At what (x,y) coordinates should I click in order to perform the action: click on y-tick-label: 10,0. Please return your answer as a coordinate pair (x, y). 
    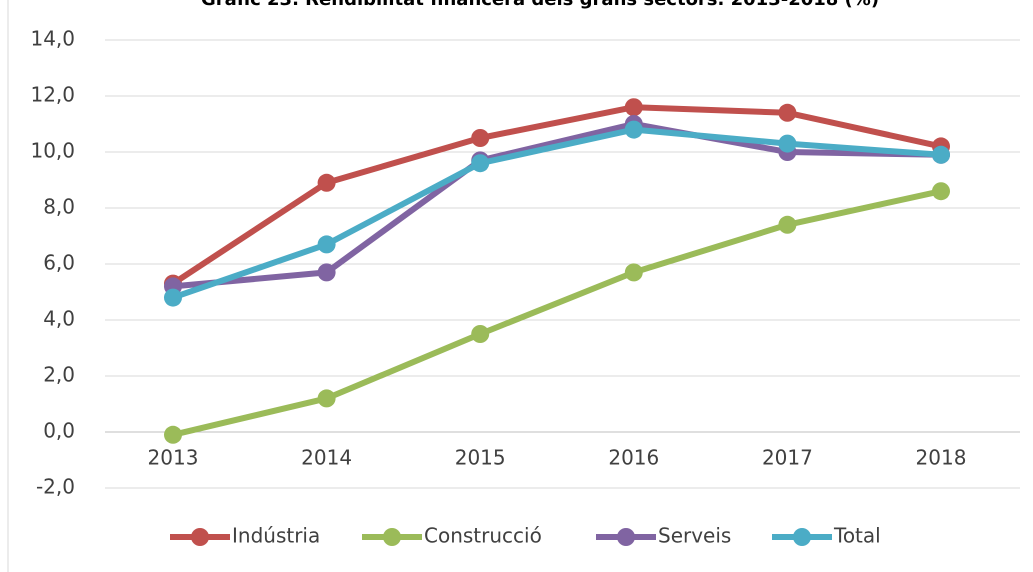
    Looking at the image, I should click on (52, 151).